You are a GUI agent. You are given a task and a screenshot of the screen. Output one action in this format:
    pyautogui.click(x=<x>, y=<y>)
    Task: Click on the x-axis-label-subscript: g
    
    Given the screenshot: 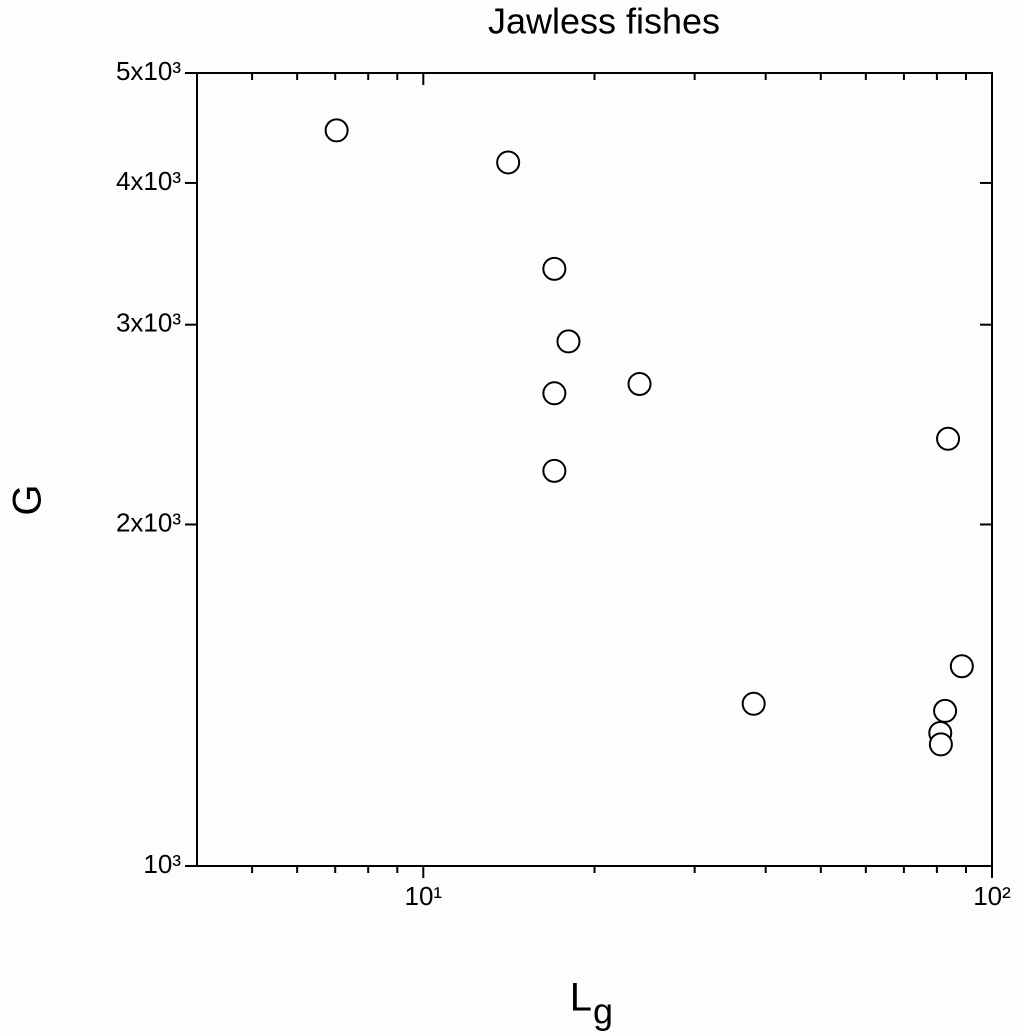 What is the action you would take?
    pyautogui.click(x=603, y=1011)
    